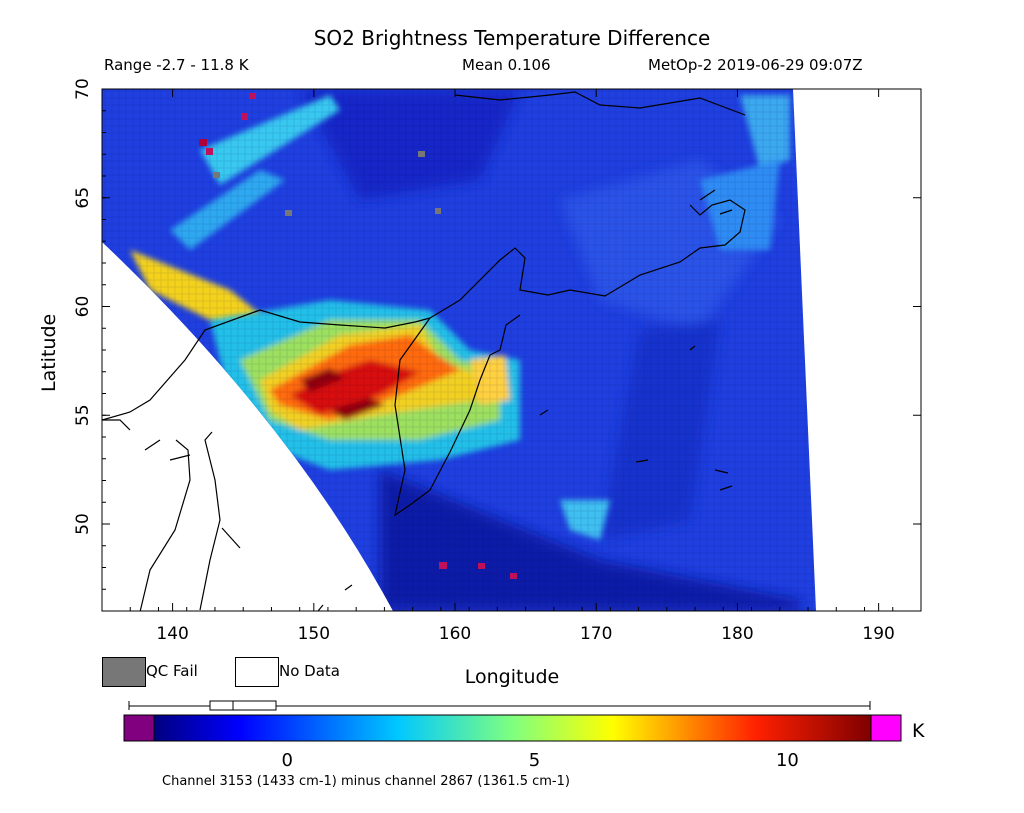 Image resolution: width=1024 pixels, height=813 pixels. What do you see at coordinates (878, 634) in the screenshot?
I see `x-tick-label: 190` at bounding box center [878, 634].